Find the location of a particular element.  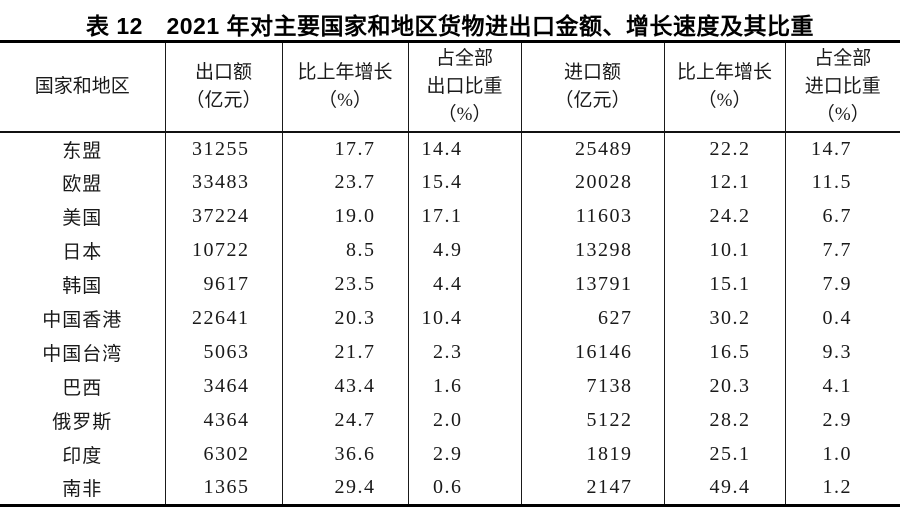

value-cell: 30.2 is located at coordinates (724, 318).